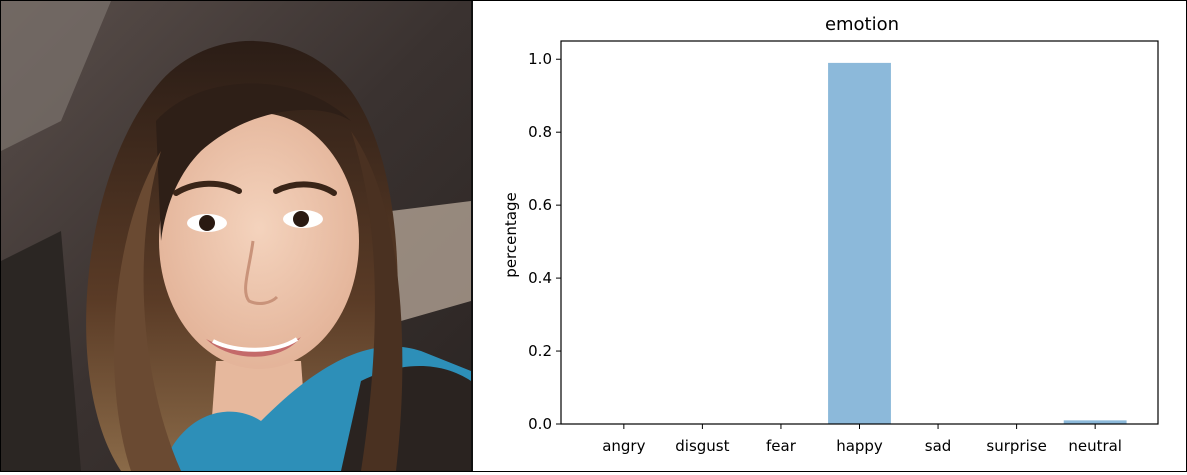  What do you see at coordinates (859, 446) in the screenshot?
I see `x-tick-label: happy` at bounding box center [859, 446].